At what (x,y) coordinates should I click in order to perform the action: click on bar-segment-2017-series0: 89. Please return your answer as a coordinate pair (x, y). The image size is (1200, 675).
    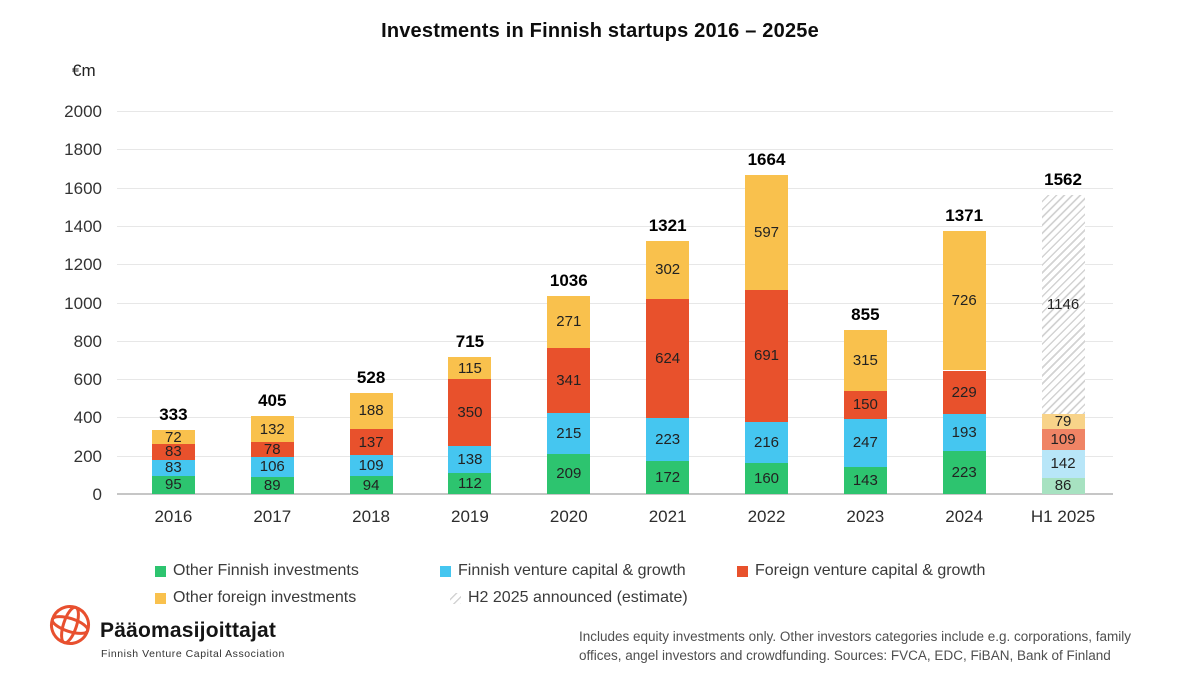
    Looking at the image, I should click on (272, 485).